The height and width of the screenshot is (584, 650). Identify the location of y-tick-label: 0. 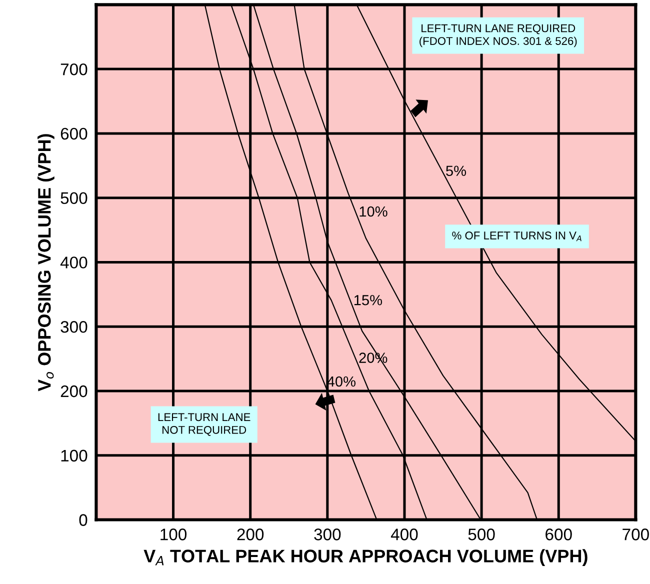
(83, 520).